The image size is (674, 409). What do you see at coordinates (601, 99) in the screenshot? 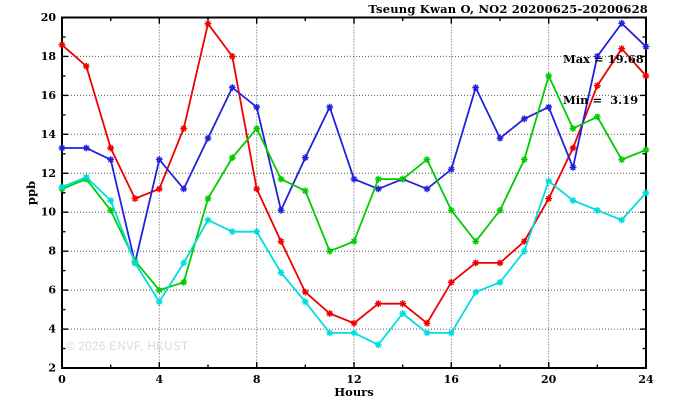
I see `min-value-label: Min = 3.19` at bounding box center [601, 99].